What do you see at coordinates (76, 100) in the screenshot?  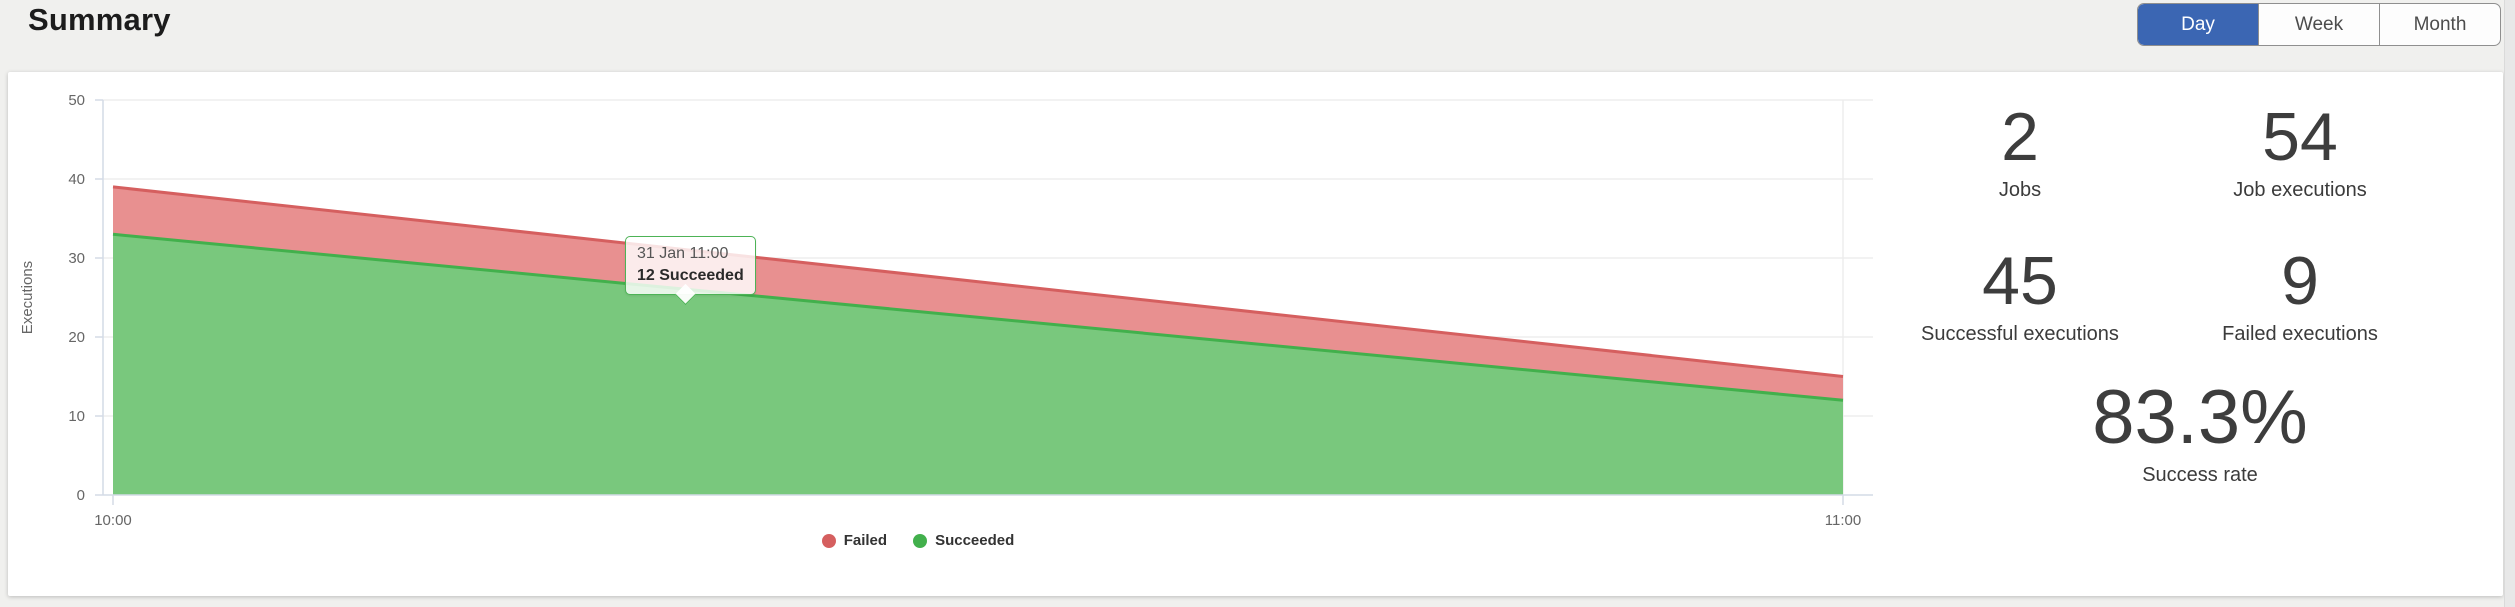 I see `svg-text: 50` at bounding box center [76, 100].